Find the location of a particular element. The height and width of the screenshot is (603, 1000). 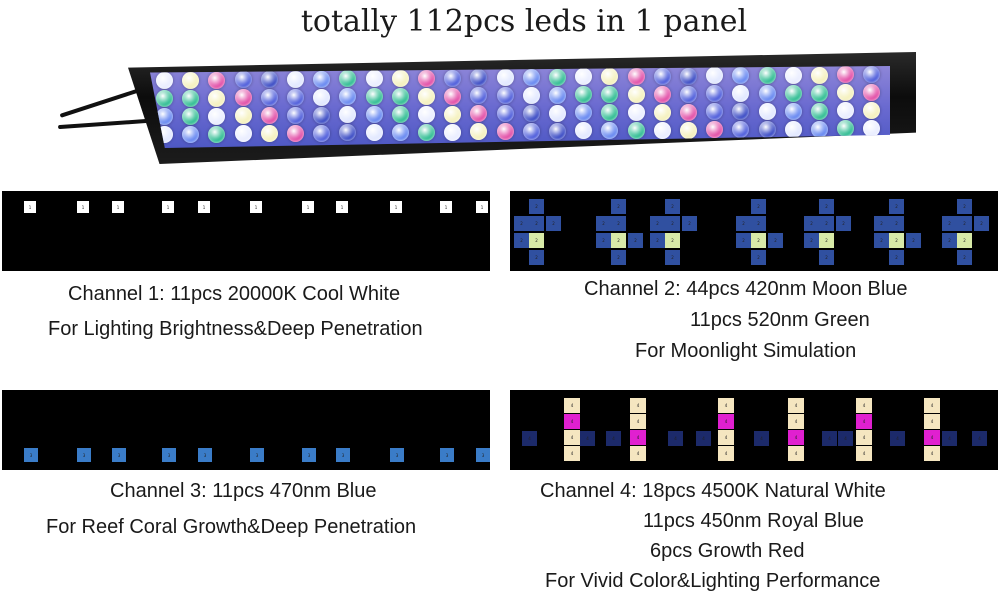

channel-3-diagram: 3 3 3 3 3 3 3 3 3 3 3 is located at coordinates (246, 430).